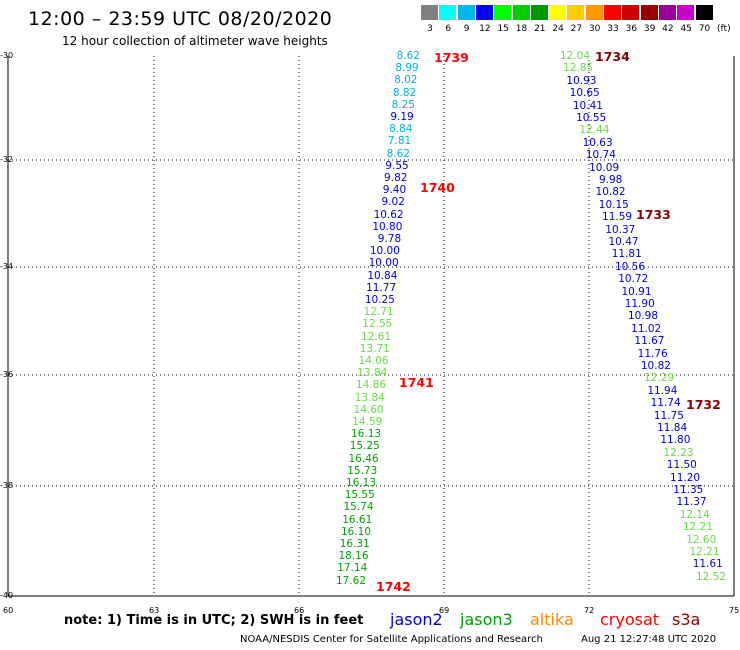 The image size is (740, 650). I want to click on legend-swatch-label: 36, so click(631, 29).